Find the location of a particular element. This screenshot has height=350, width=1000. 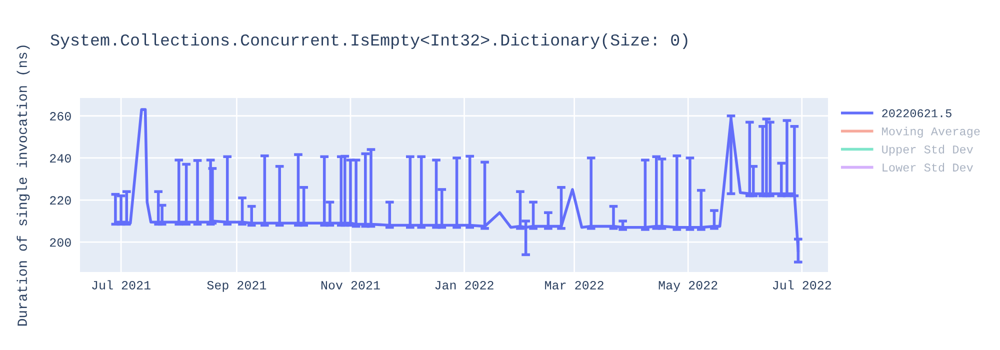

legend-label: Upper Std Dev is located at coordinates (928, 150).